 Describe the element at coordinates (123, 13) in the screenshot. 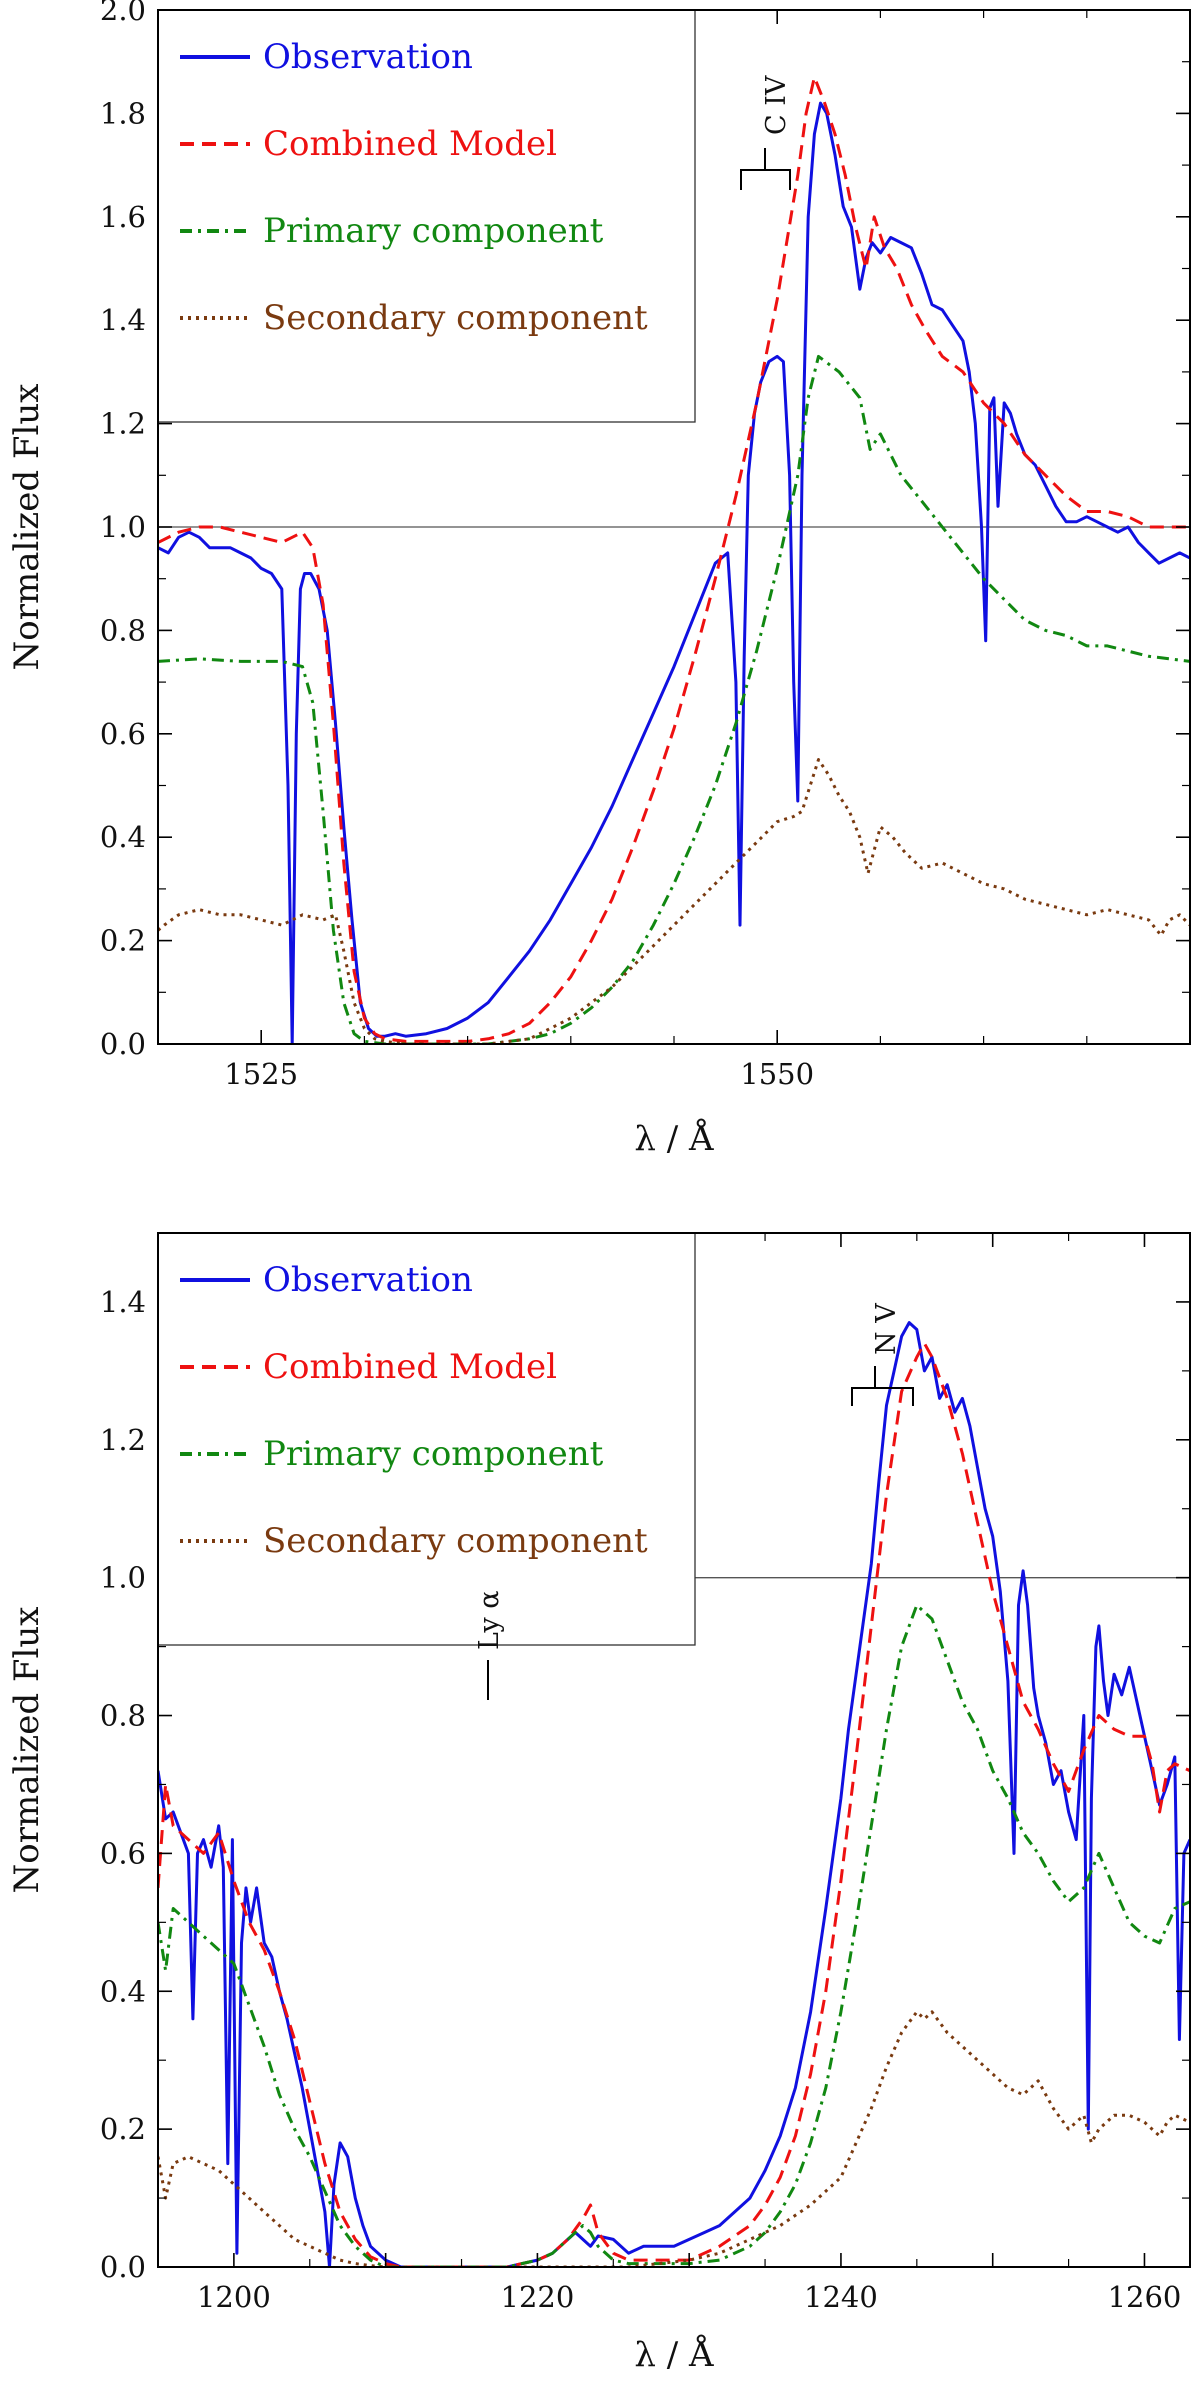

I see `top-ytick-label: 2.0` at that location.